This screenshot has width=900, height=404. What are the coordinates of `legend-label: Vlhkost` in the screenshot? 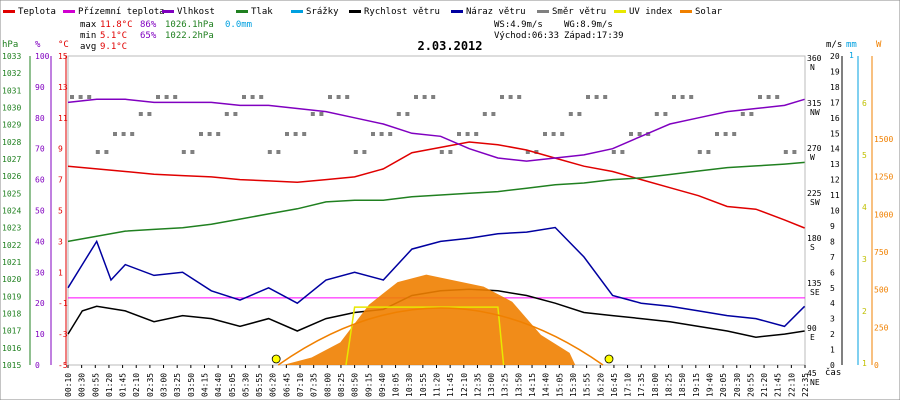 It's located at (196, 12).